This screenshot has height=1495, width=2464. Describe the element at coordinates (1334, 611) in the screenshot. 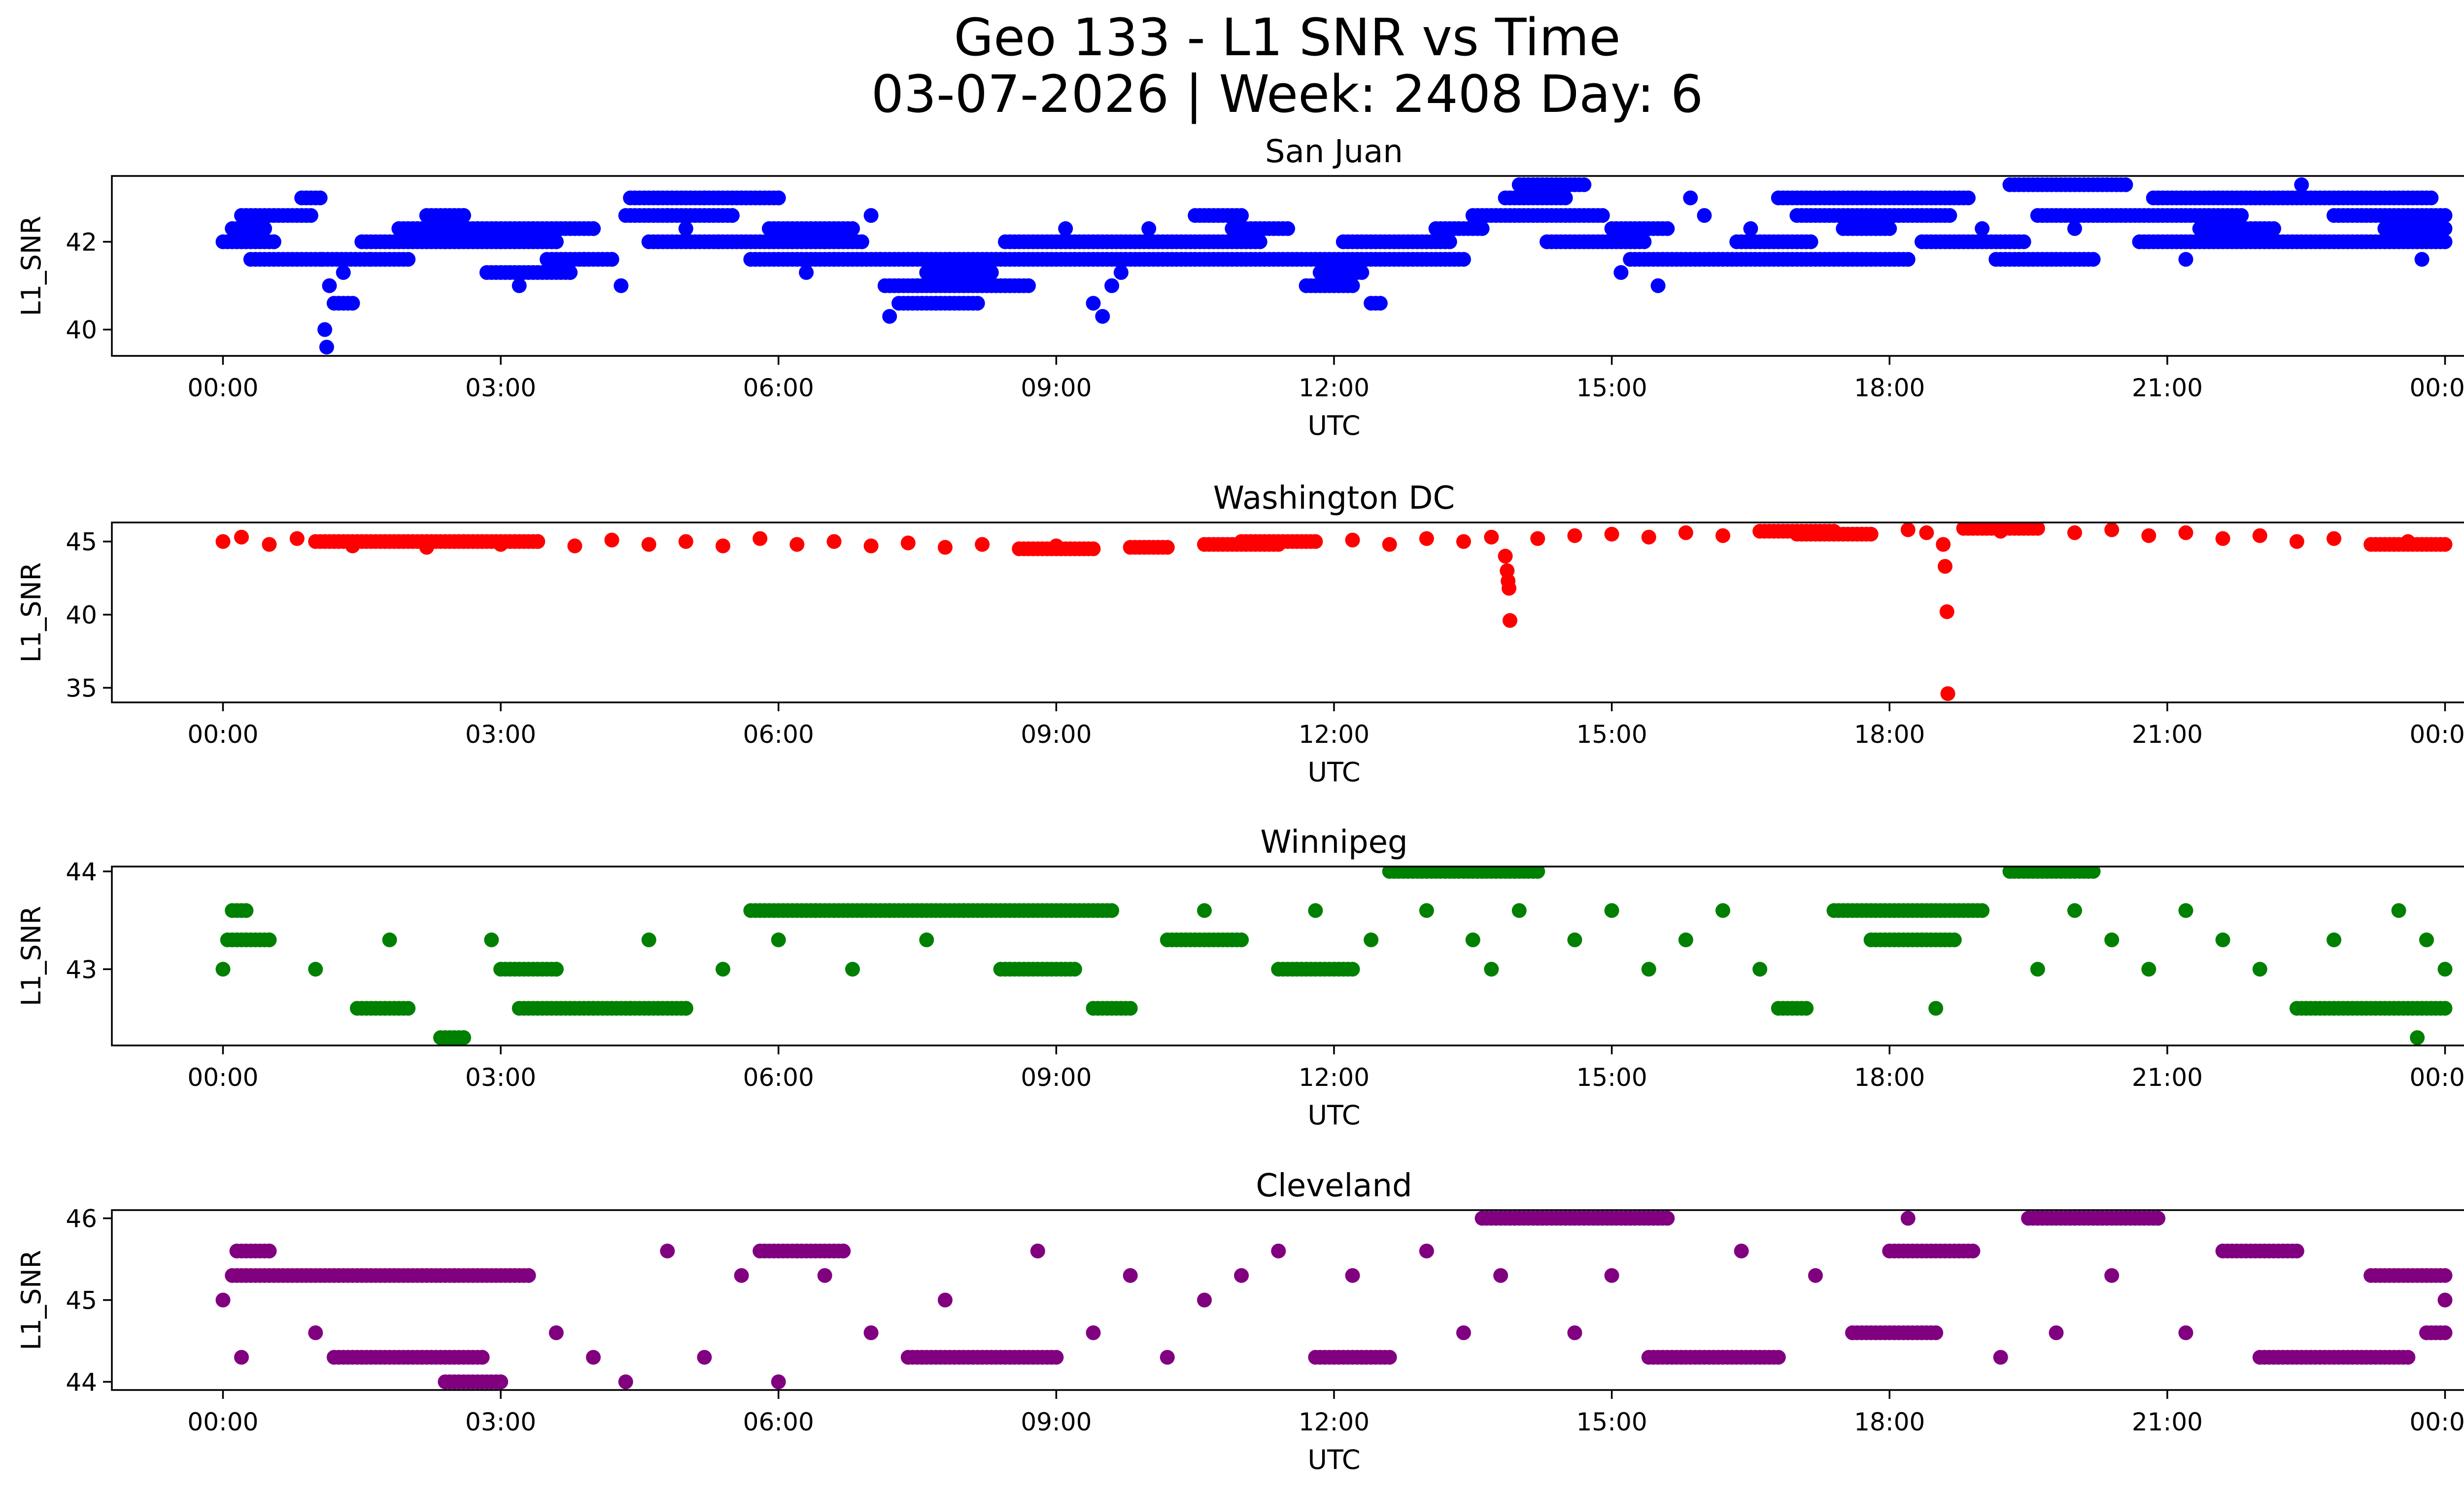

I see `data-points-washington-dc` at that location.